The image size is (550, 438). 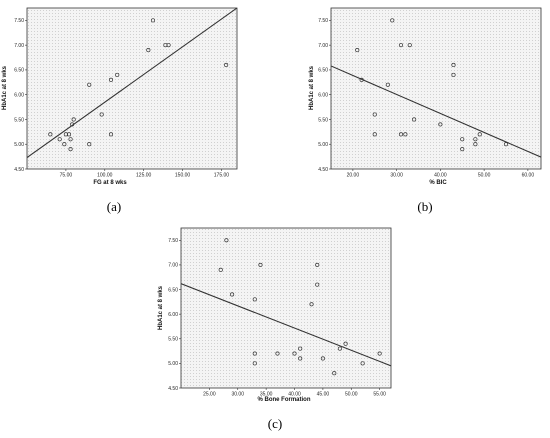 I want to click on x-tick-label-b-1: 30.00, so click(x=396, y=176).